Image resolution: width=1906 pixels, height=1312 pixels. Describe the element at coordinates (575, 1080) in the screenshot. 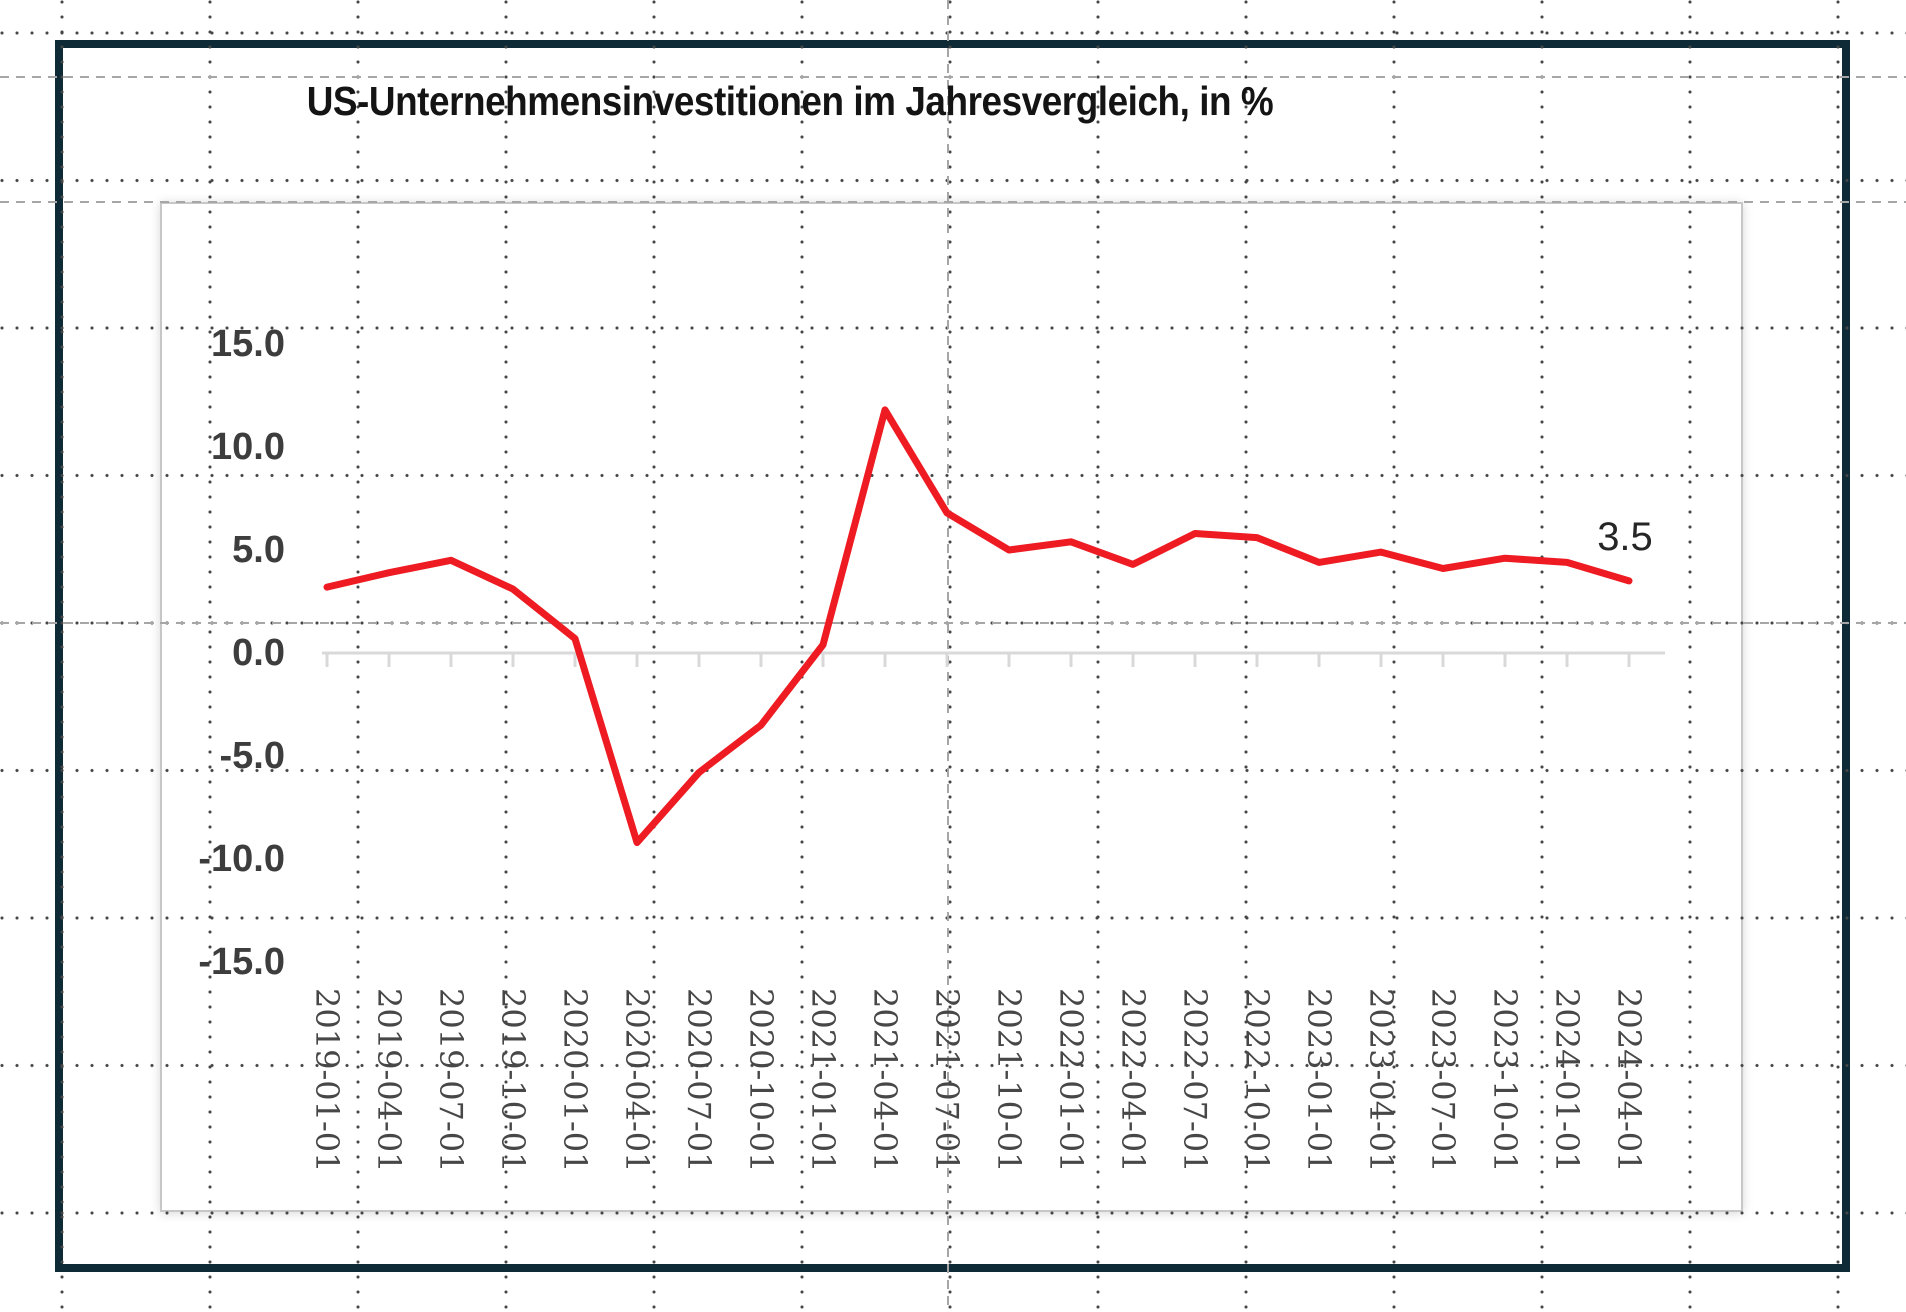

I see `x-axis-label: 2020-01-01` at that location.